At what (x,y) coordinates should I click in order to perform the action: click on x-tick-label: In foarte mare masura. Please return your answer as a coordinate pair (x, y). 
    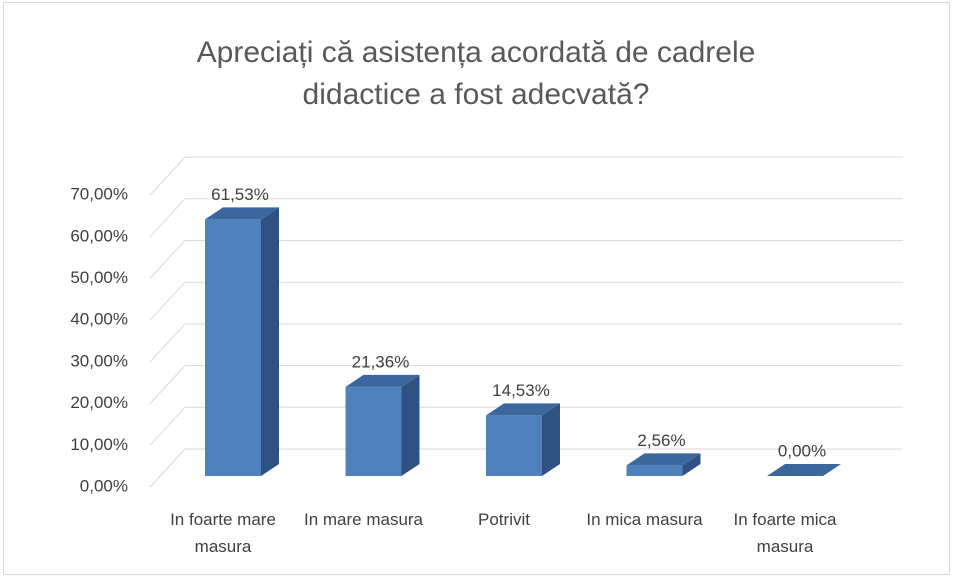
    Looking at the image, I should click on (223, 533).